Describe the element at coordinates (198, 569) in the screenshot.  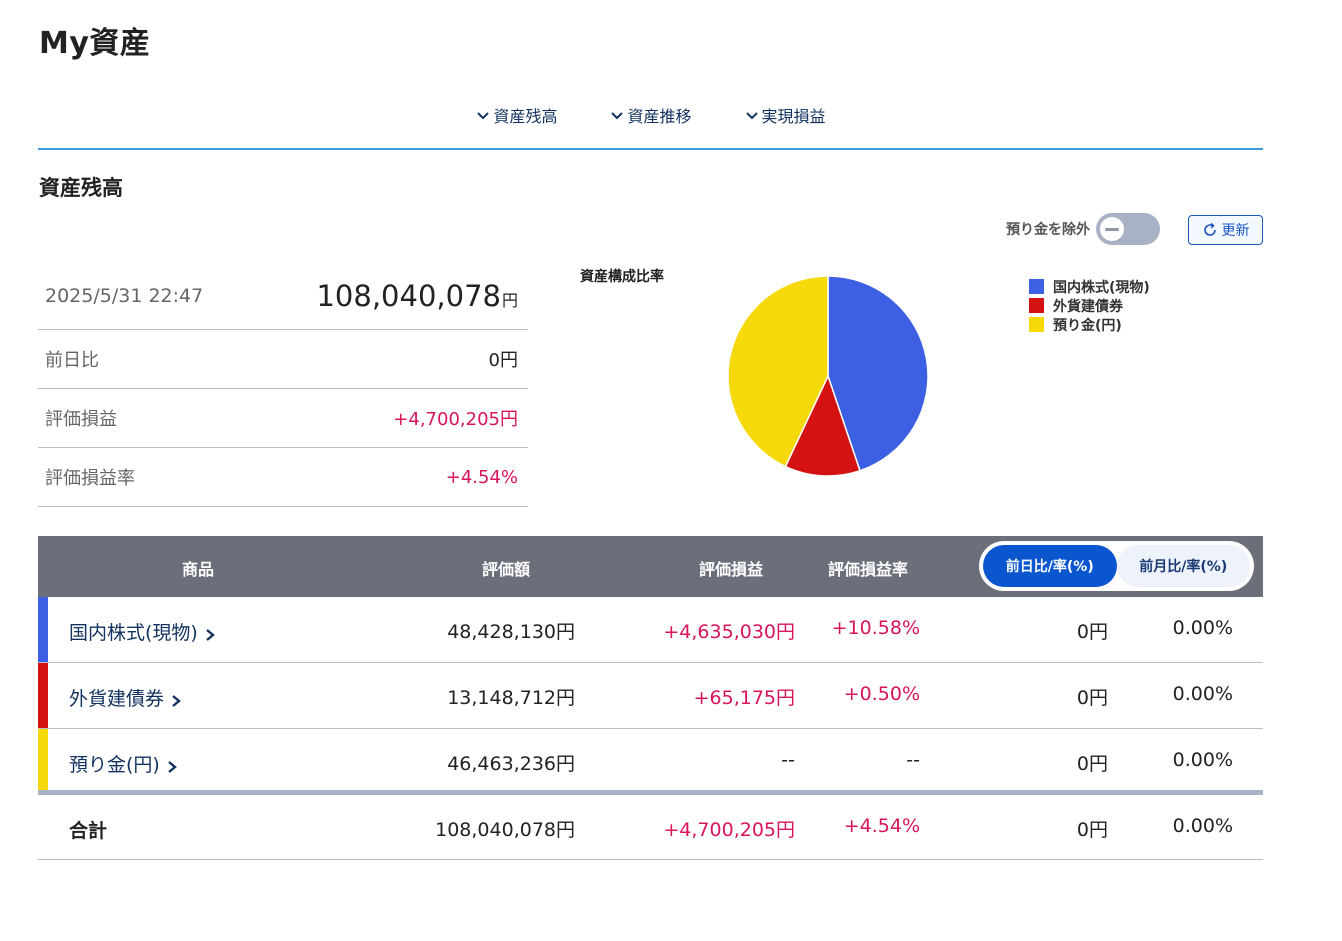
I see `header-product: 商品` at that location.